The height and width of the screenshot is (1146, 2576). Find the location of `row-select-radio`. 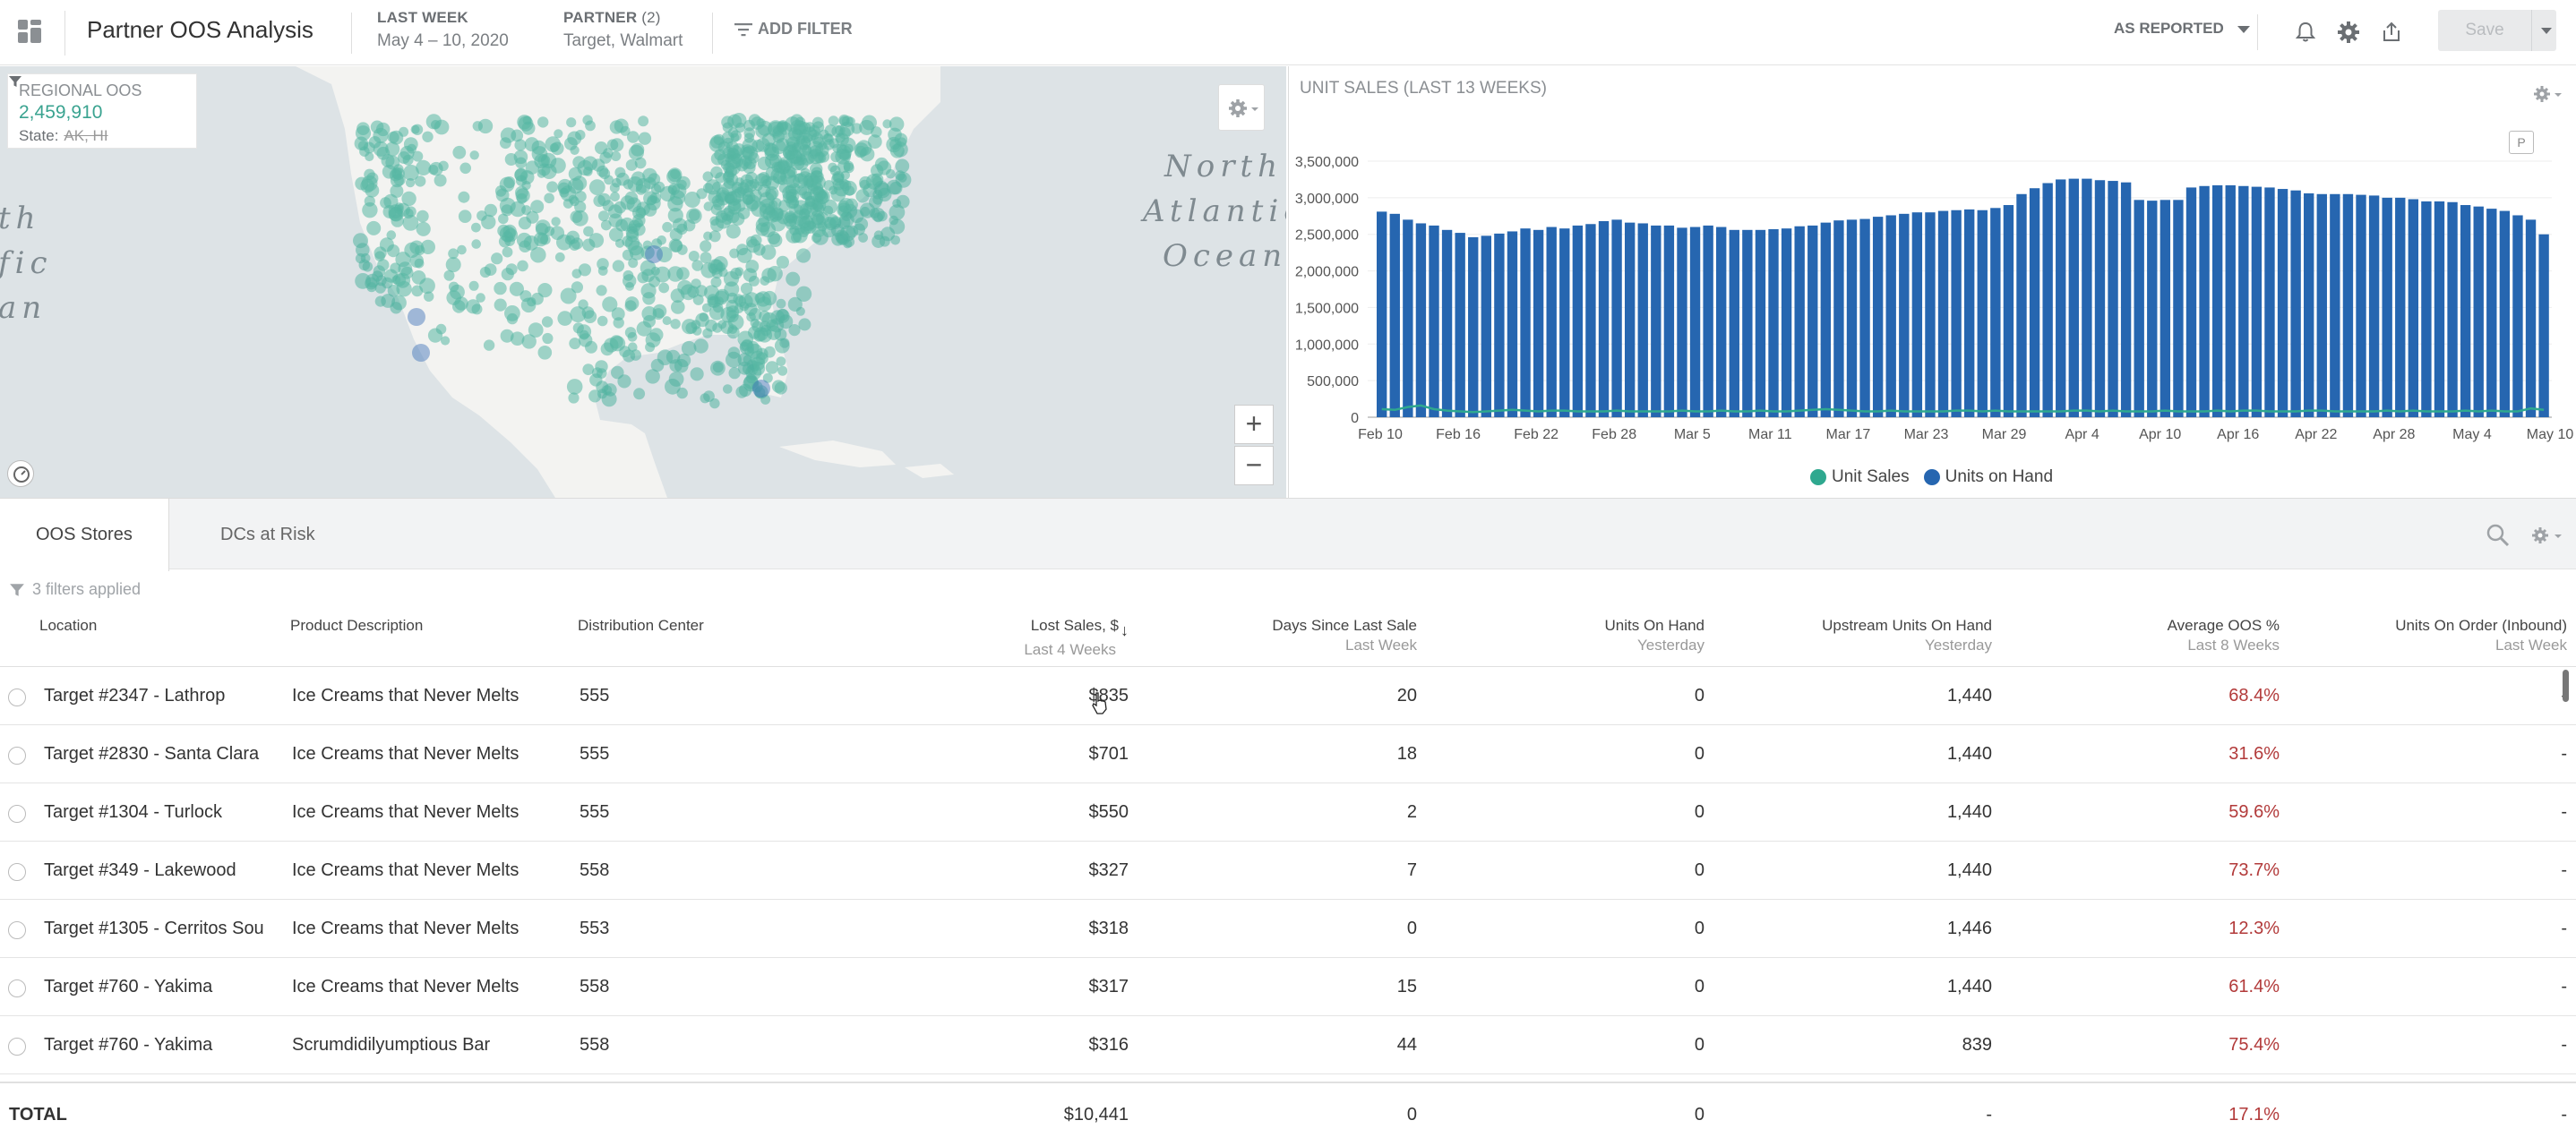

row-select-radio is located at coordinates (17, 1047).